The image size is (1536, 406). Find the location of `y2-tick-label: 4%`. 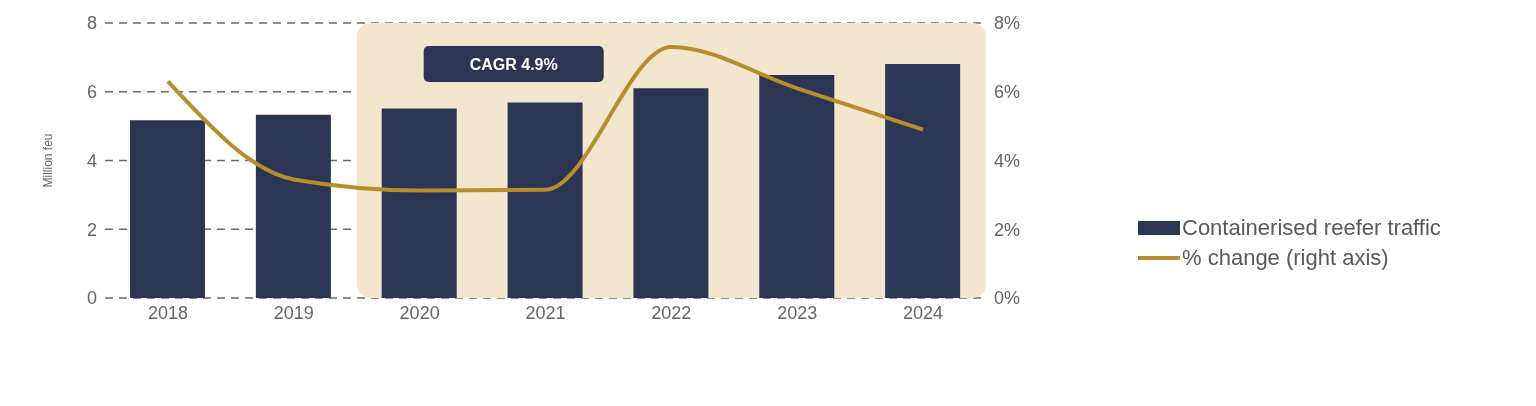

y2-tick-label: 4% is located at coordinates (1007, 160).